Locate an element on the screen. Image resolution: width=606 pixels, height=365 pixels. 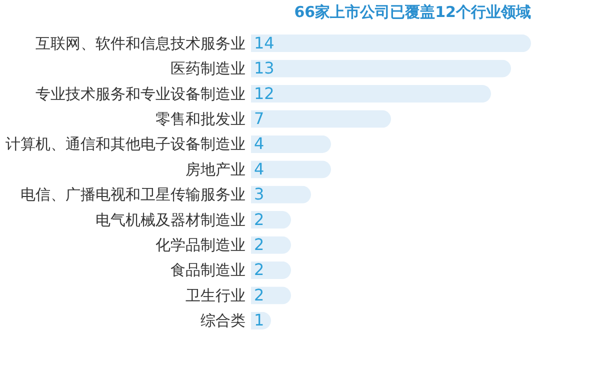
chart-title: 66家上市公司已覆盖12个行业领域 is located at coordinates (412, 12).